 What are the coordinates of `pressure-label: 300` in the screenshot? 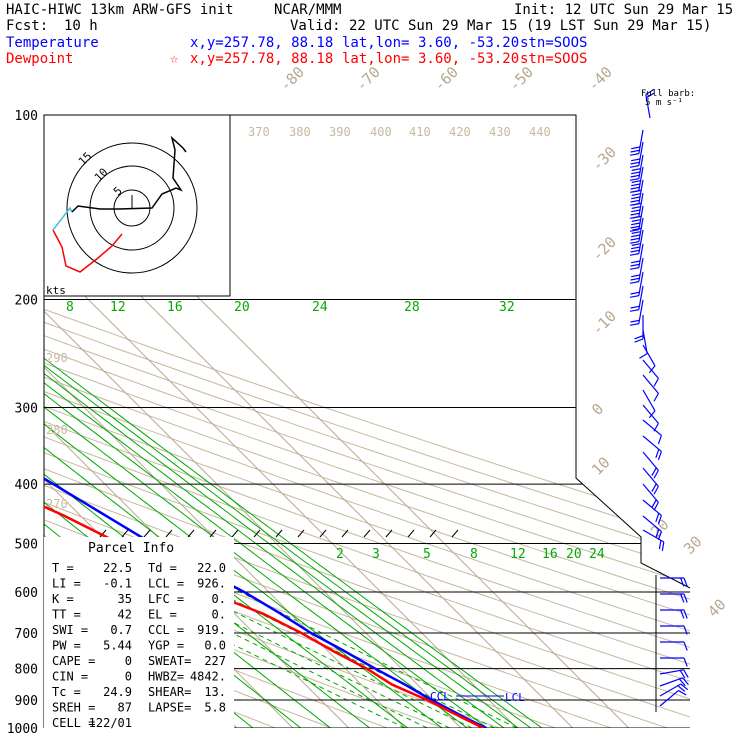 It's located at (26, 408).